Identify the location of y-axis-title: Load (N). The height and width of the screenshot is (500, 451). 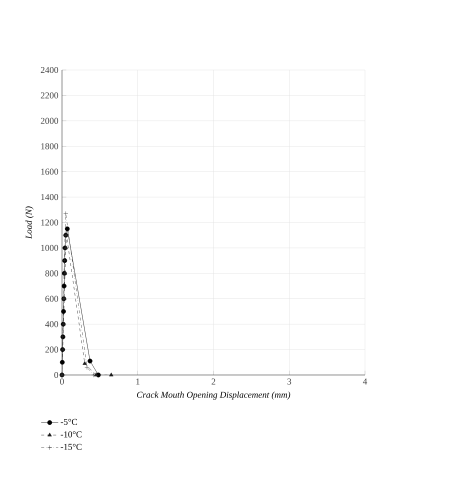
(29, 222).